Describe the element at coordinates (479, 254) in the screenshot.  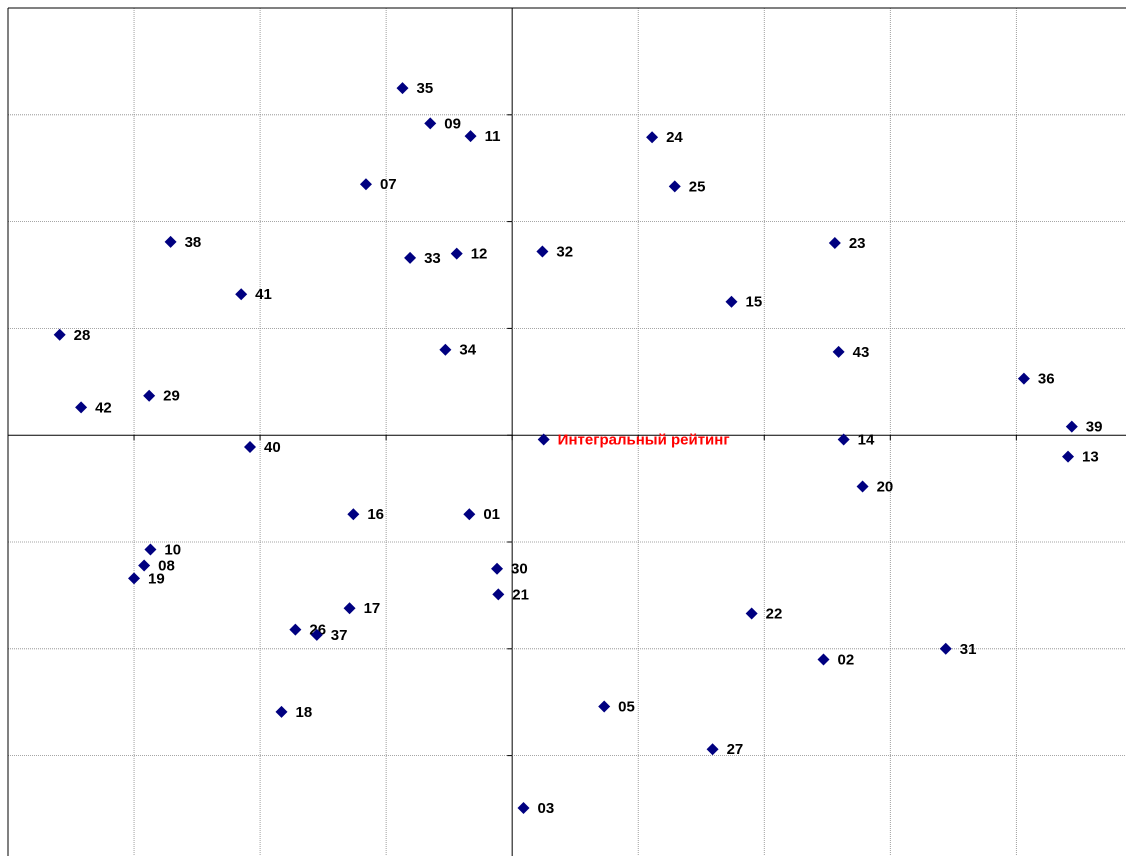
I see `point-label: 12` at that location.